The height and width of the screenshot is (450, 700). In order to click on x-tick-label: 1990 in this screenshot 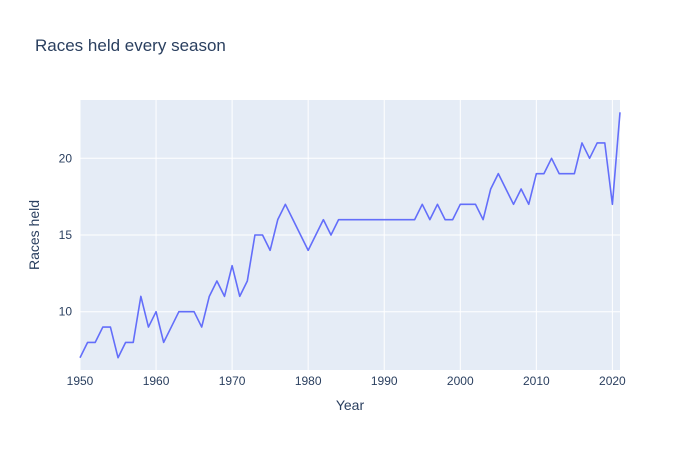, I will do `click(384, 381)`.